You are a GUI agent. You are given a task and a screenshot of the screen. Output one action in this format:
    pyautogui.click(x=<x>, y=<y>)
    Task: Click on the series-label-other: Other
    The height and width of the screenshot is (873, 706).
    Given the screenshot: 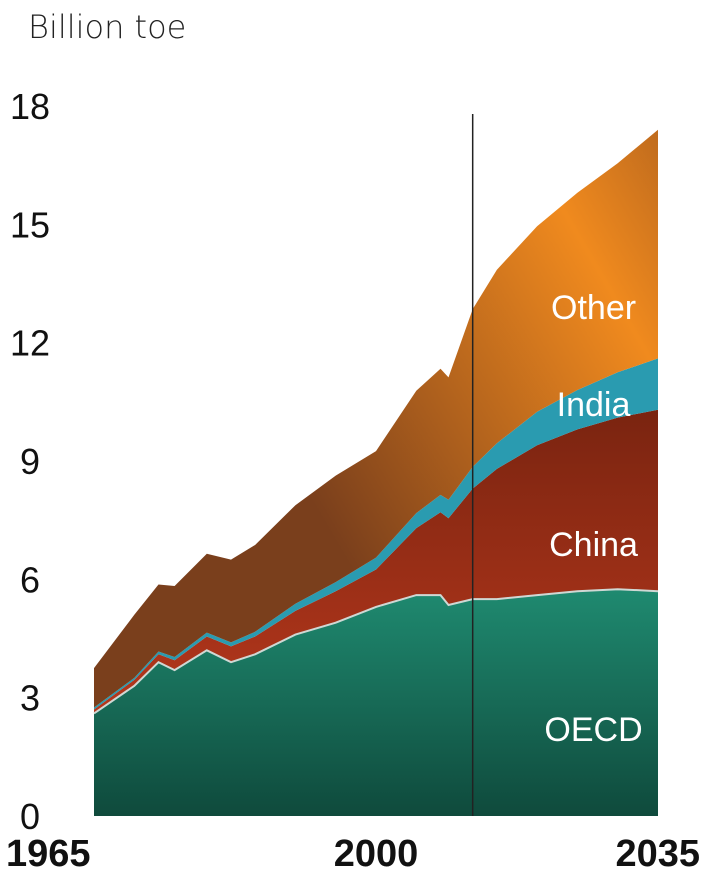 What is the action you would take?
    pyautogui.click(x=593, y=308)
    